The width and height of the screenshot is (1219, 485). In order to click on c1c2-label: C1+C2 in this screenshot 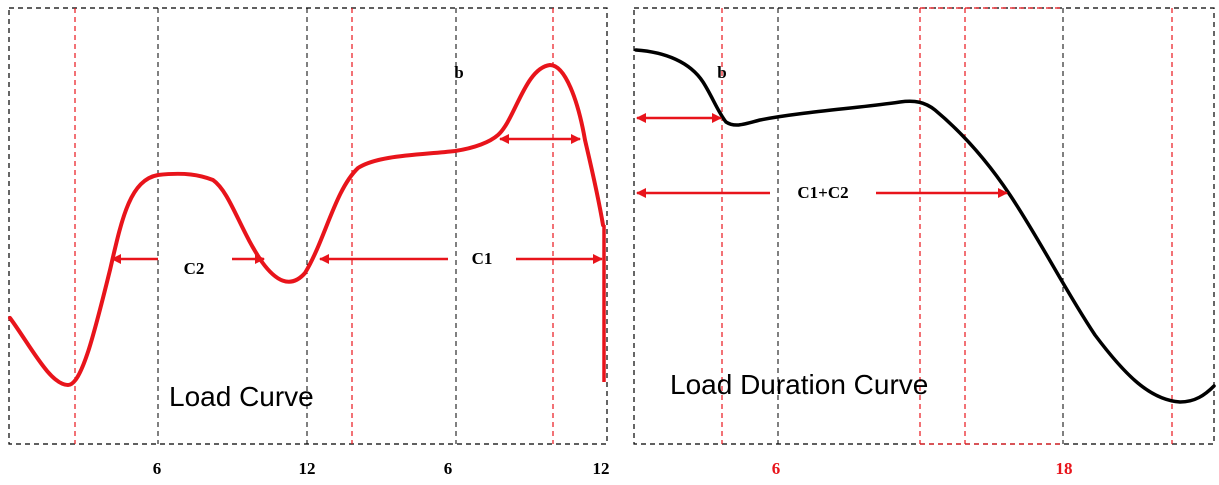, I will do `click(822, 192)`.